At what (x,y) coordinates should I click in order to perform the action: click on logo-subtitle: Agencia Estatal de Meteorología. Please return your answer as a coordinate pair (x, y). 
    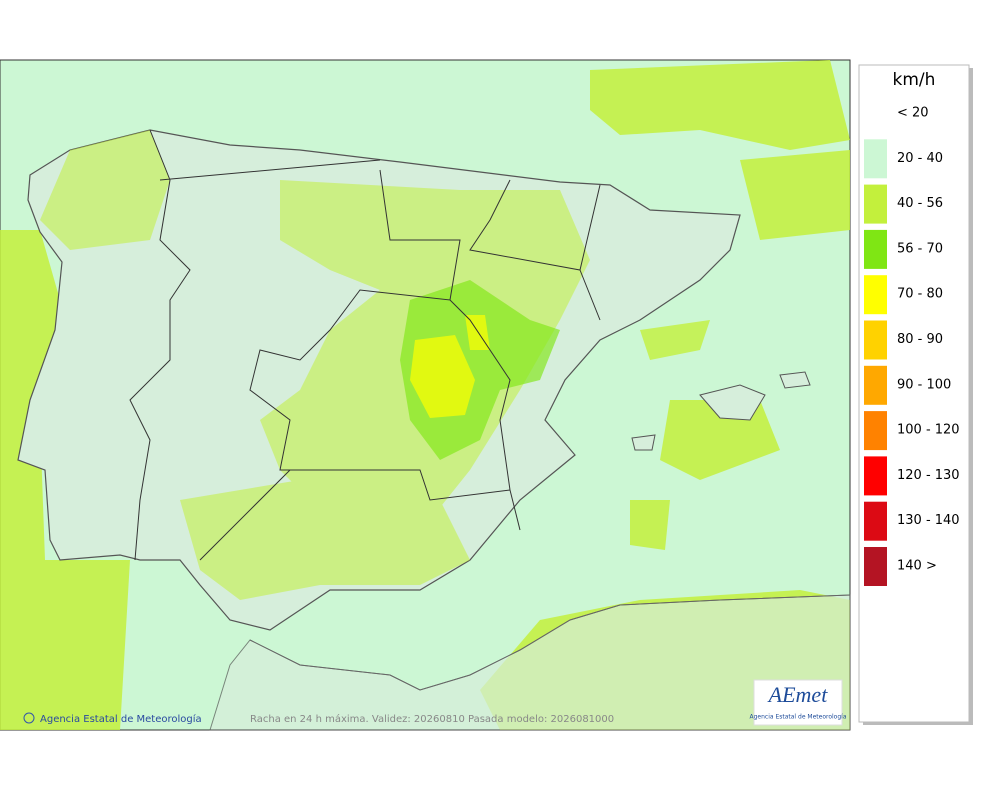
    Looking at the image, I should click on (798, 717).